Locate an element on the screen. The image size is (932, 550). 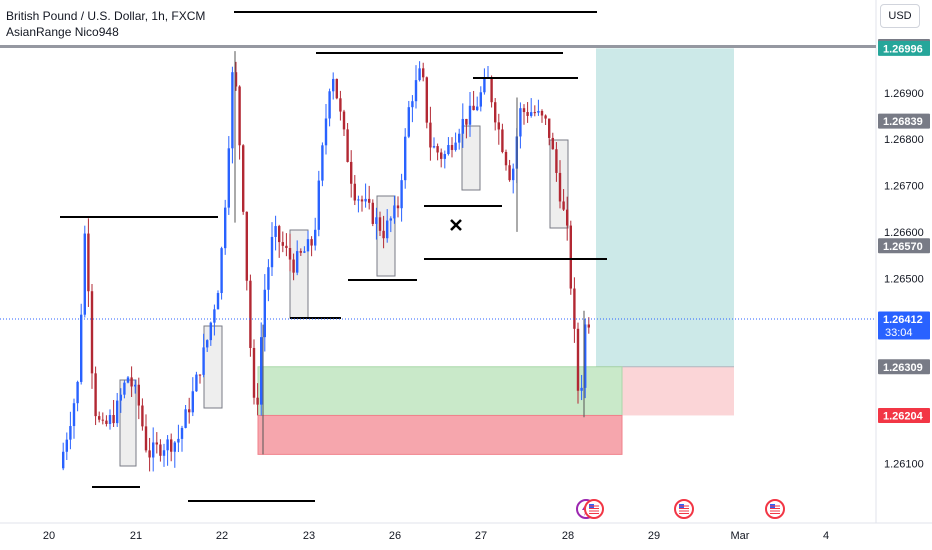
asian-range-box is located at coordinates (471, 158).